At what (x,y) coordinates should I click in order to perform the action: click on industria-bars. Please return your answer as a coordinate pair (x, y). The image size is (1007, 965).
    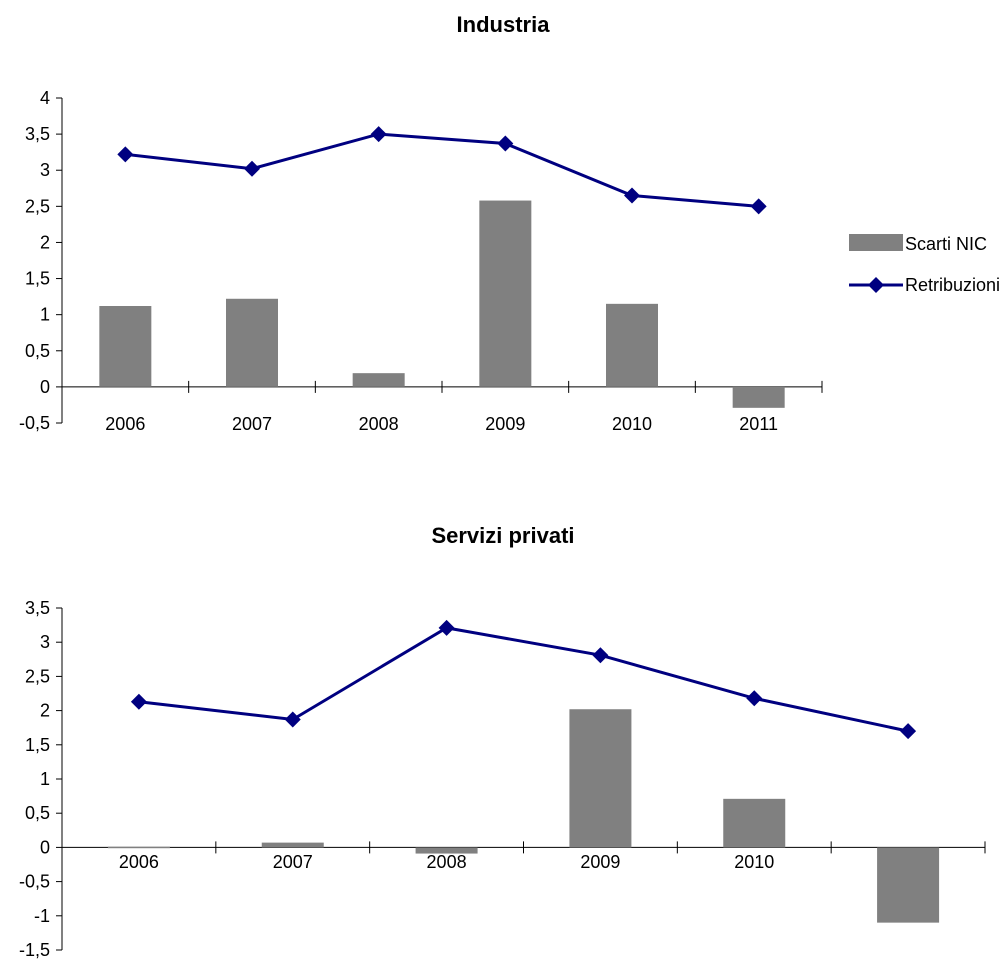
    Looking at the image, I should click on (442, 304).